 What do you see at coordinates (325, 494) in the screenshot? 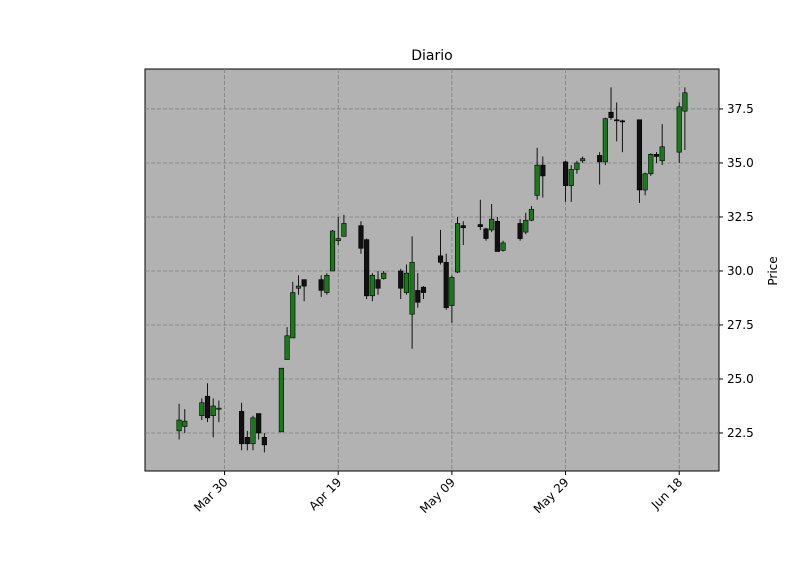
I see `x-tick-label: Apr 19` at bounding box center [325, 494].